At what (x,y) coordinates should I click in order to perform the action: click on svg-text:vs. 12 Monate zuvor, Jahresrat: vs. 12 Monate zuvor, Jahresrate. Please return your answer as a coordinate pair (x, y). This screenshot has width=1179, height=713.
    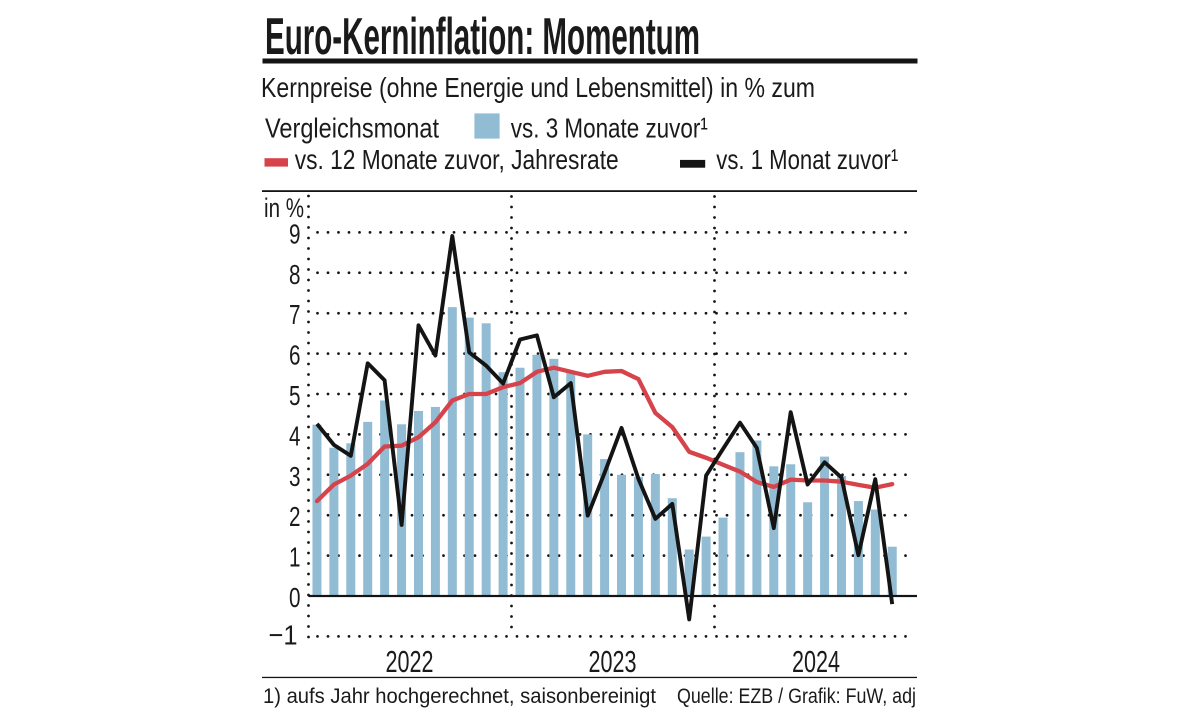
    Looking at the image, I should click on (457, 159).